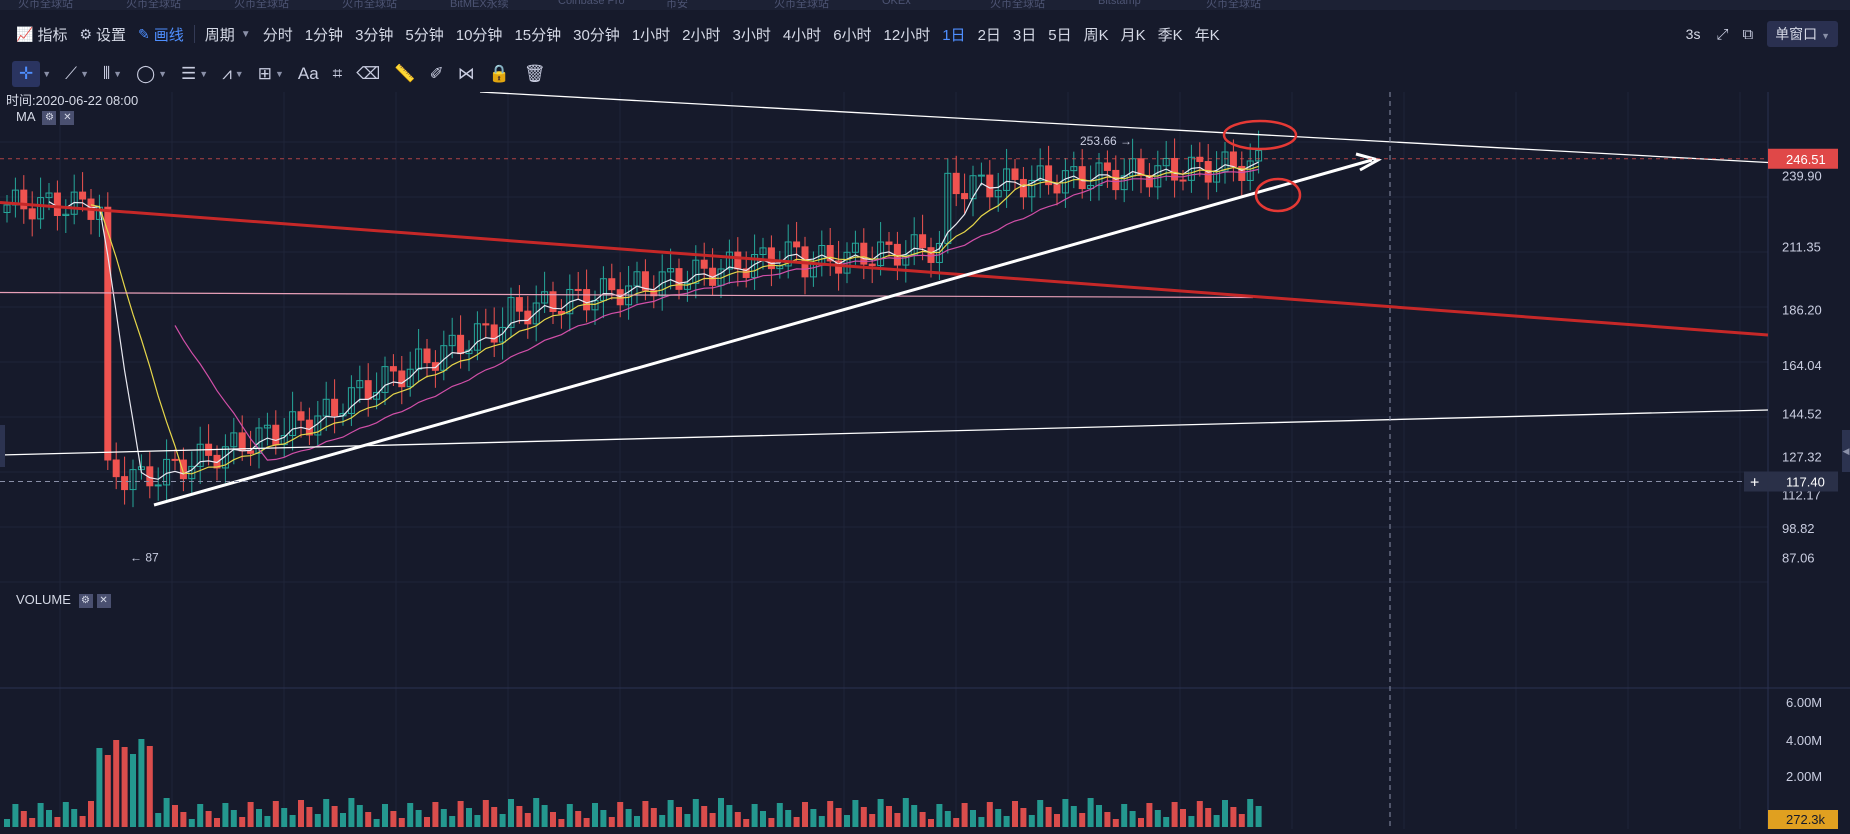 The width and height of the screenshot is (1850, 834). What do you see at coordinates (479, 5) in the screenshot?
I see `exchange-tab: BitMEX永续` at bounding box center [479, 5].